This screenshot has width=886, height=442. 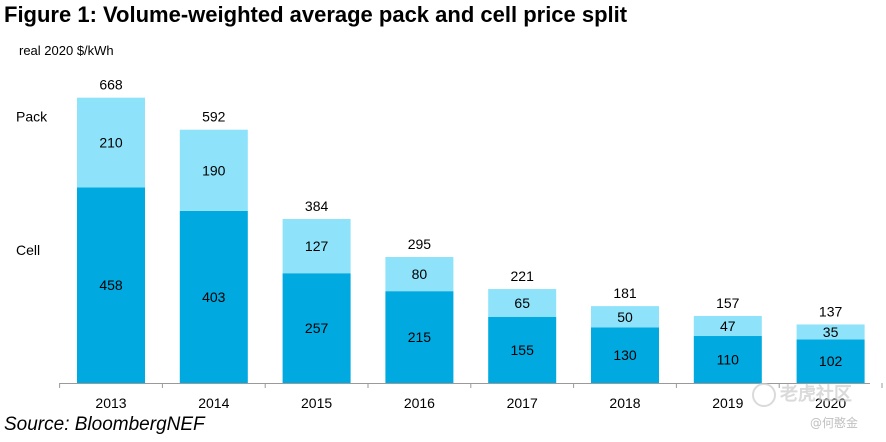 I want to click on data-label-pack-2019: 47, so click(x=728, y=326).